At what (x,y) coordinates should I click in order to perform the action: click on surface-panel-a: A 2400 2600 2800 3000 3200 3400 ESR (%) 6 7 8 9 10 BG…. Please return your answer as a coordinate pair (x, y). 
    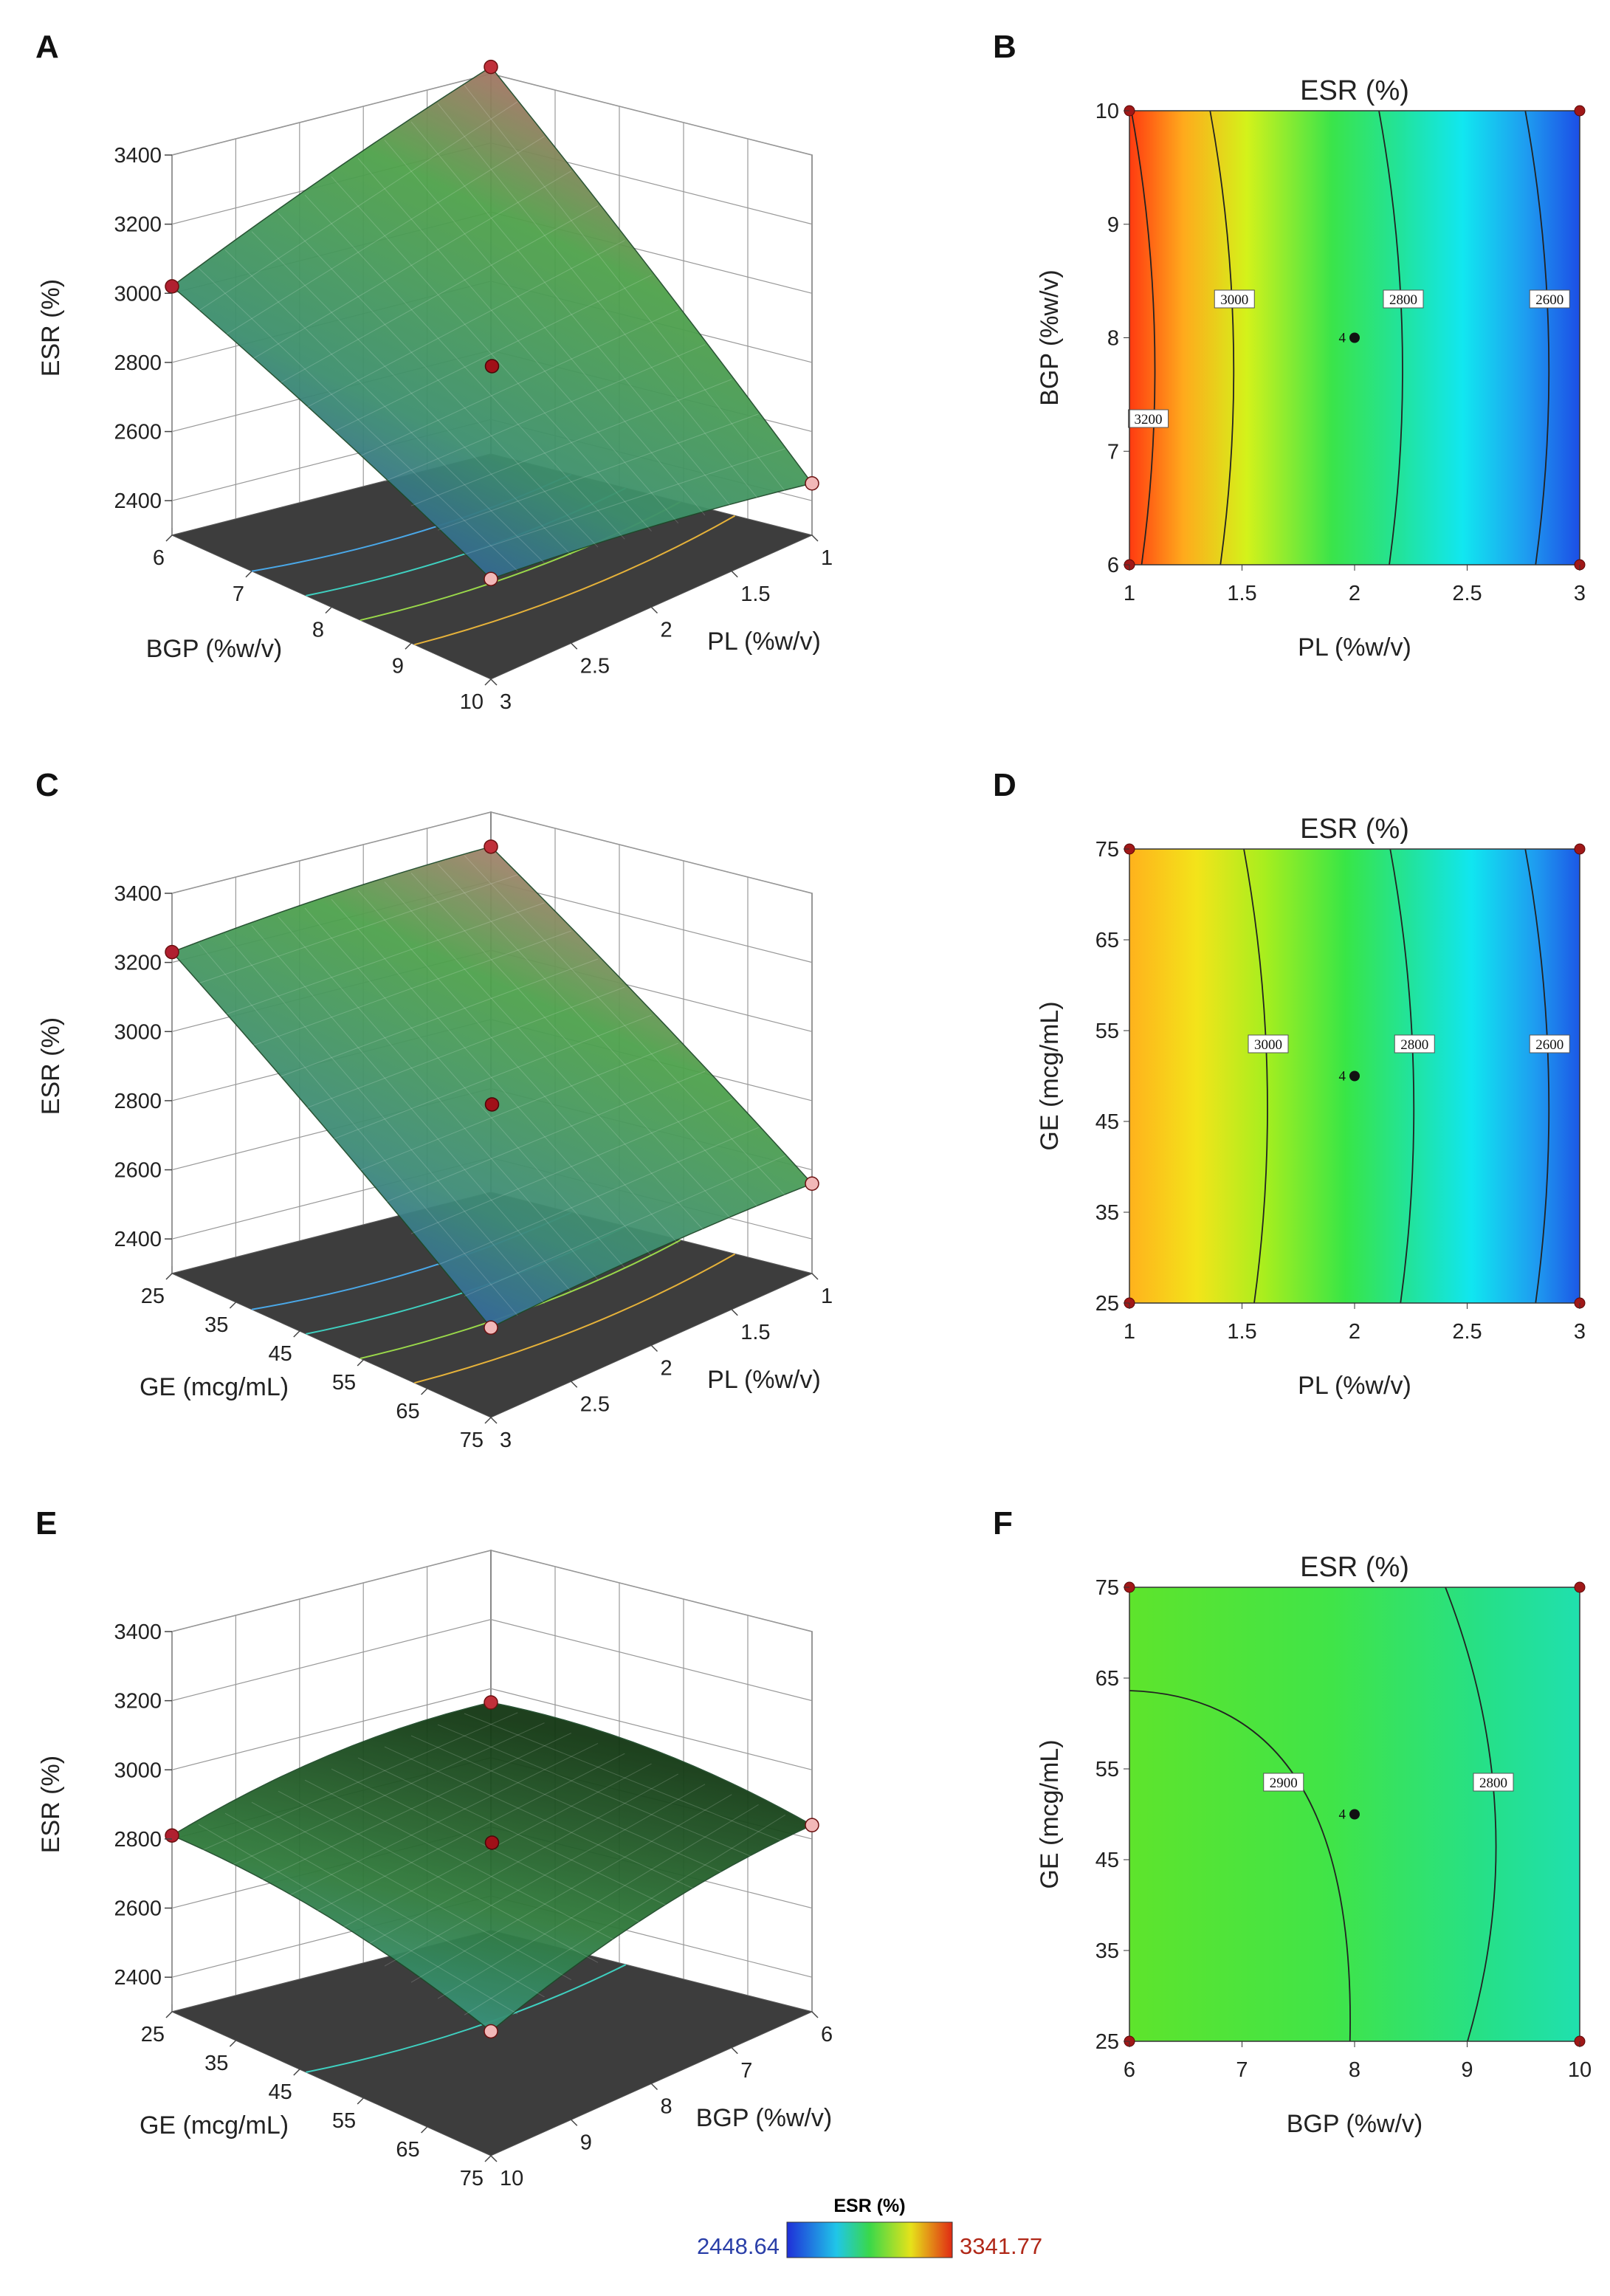
    Looking at the image, I should click on (434, 371).